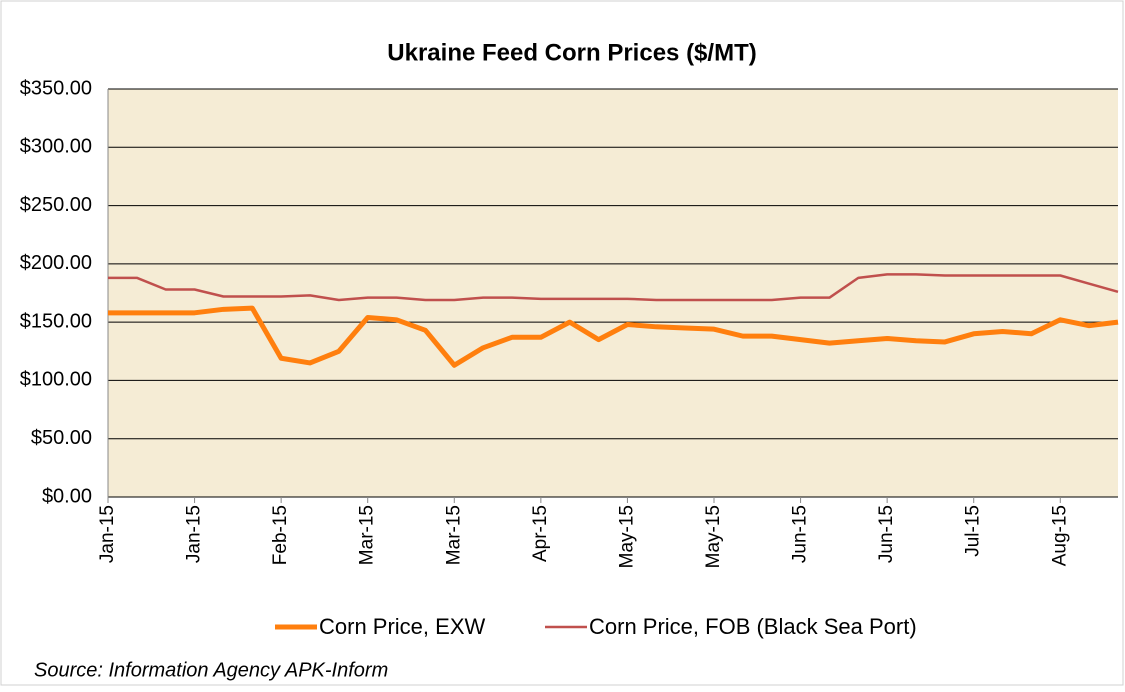 The height and width of the screenshot is (692, 1125). What do you see at coordinates (67, 496) in the screenshot?
I see `y-tick-label: $0.00` at bounding box center [67, 496].